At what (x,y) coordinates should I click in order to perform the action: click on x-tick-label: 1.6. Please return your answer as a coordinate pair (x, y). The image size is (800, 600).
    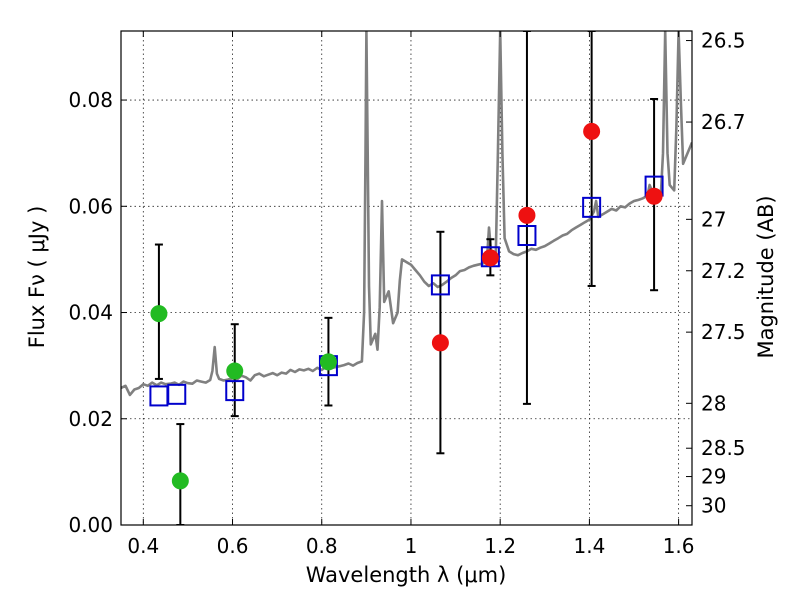
    Looking at the image, I should click on (679, 546).